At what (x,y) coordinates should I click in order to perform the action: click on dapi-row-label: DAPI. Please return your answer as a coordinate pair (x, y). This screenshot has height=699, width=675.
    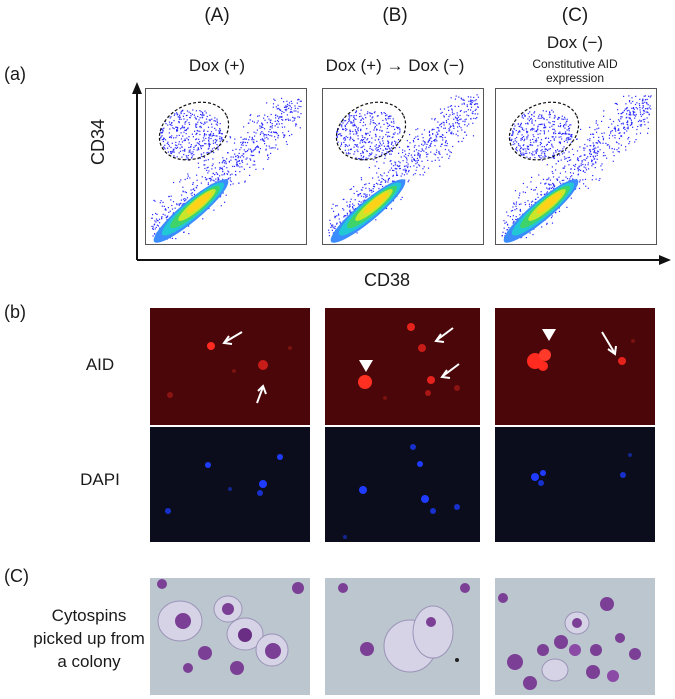
    Looking at the image, I should click on (100, 479).